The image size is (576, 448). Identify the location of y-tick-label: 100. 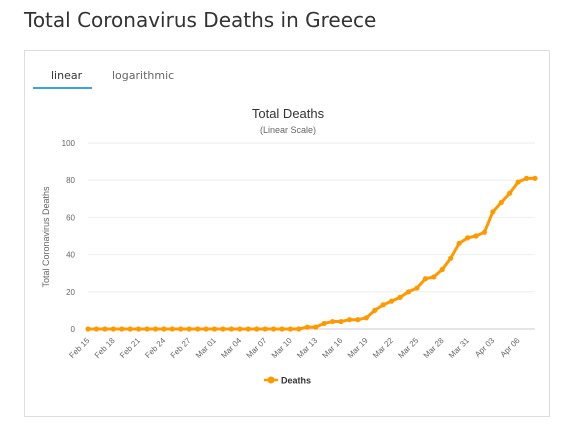
(69, 143).